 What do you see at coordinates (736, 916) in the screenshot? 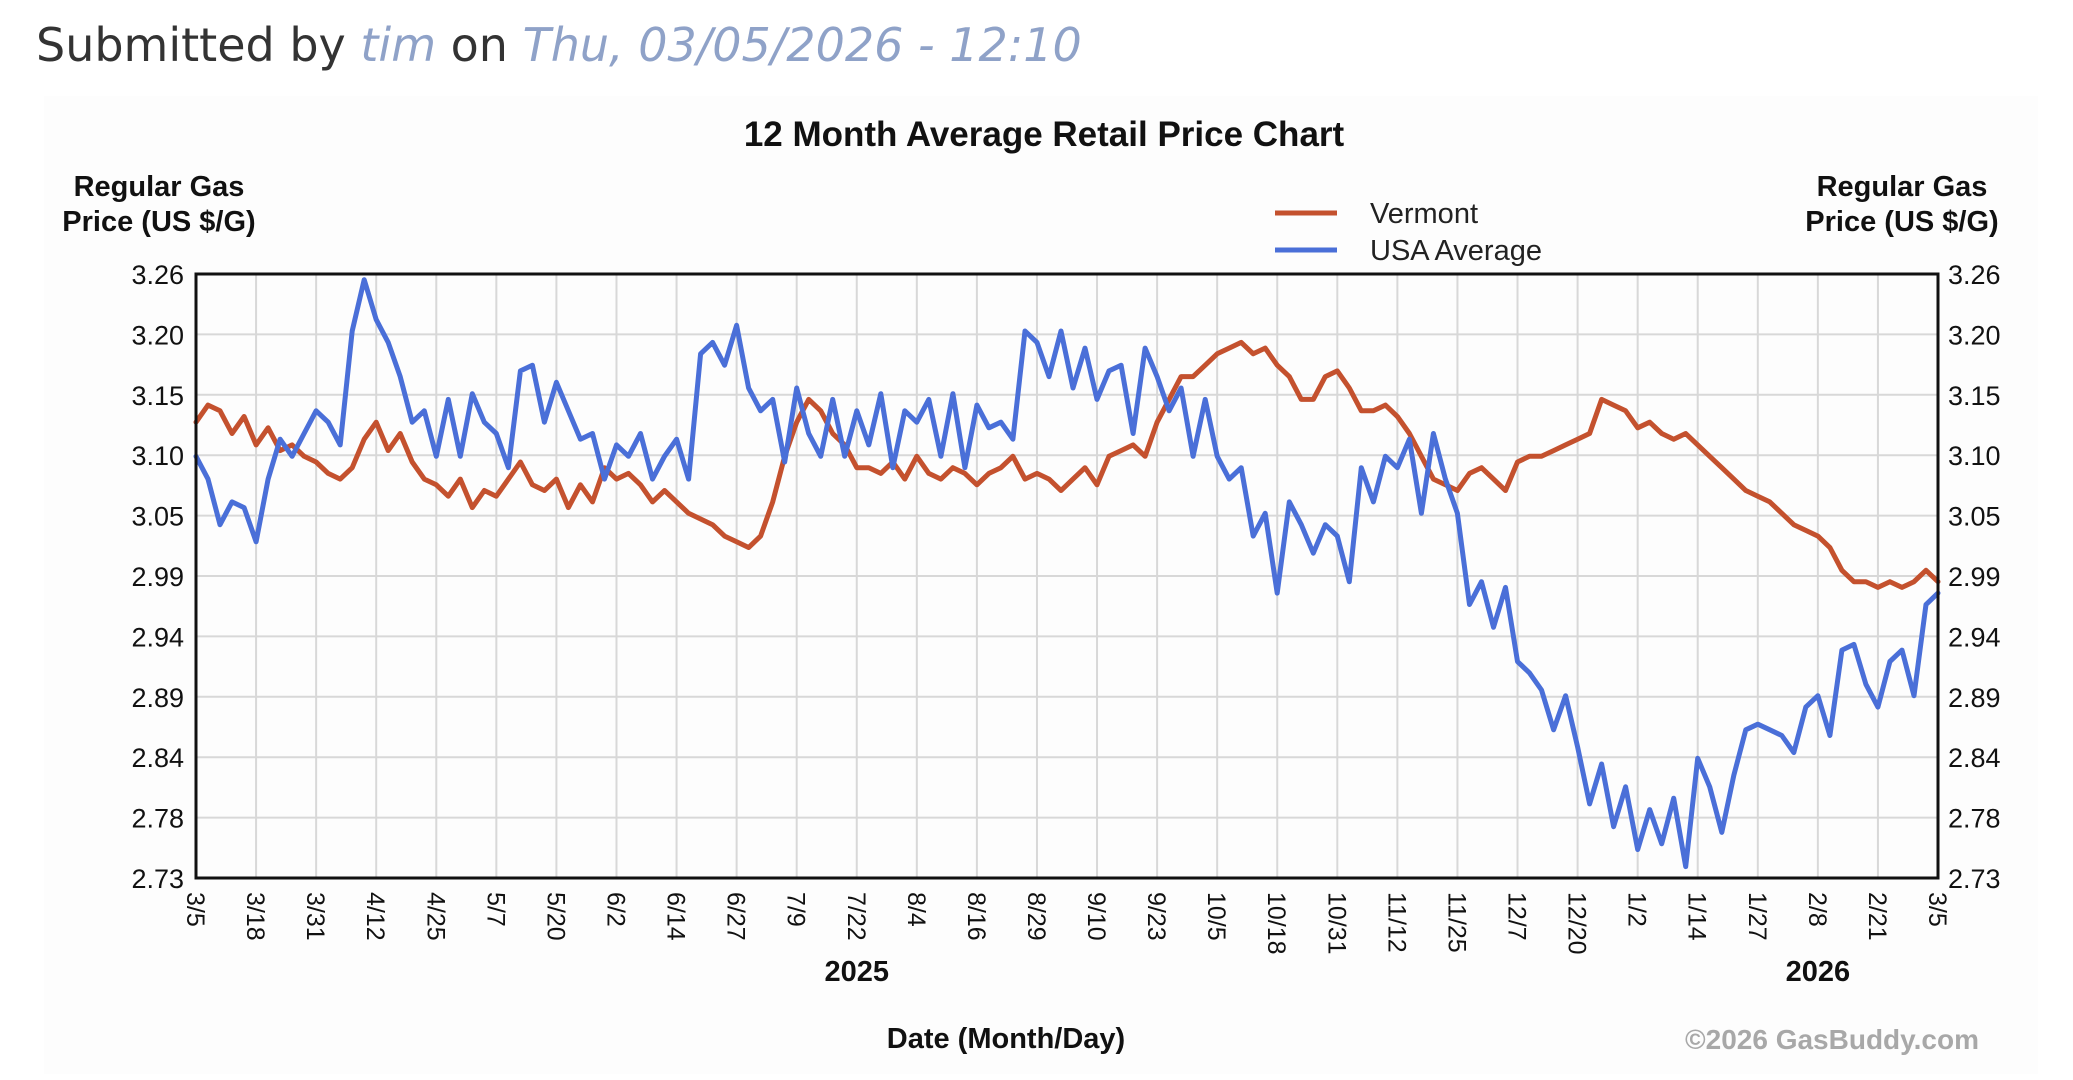
I see `x-tick-label: 6/27` at bounding box center [736, 916].